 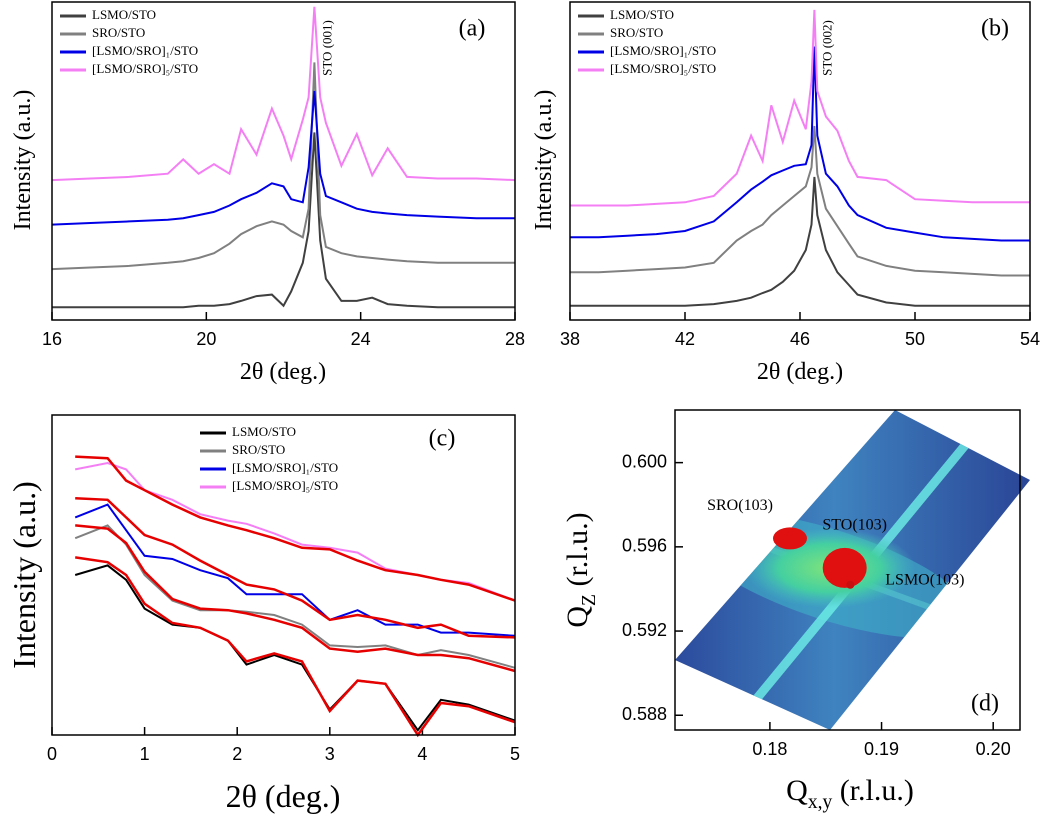 What do you see at coordinates (644, 714) in the screenshot?
I see `y-tick-label: 0.588` at bounding box center [644, 714].